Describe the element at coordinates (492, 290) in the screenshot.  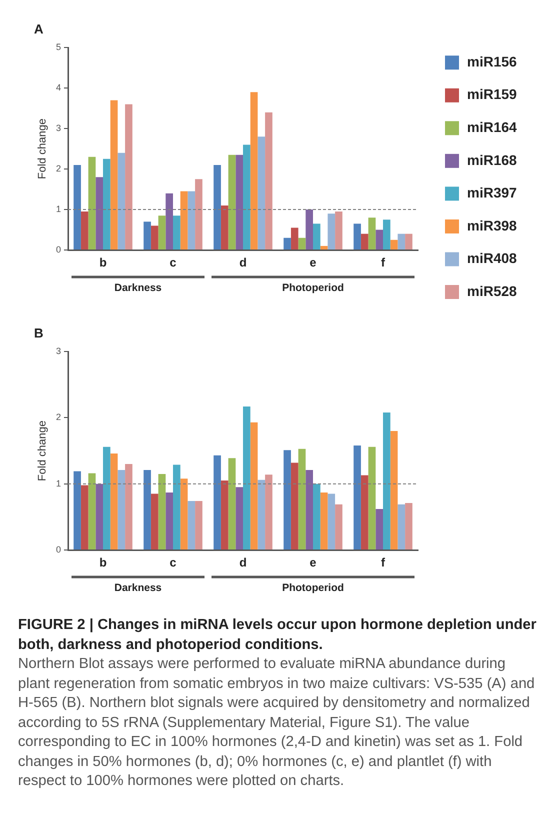
I see `legend-label: miR528` at that location.